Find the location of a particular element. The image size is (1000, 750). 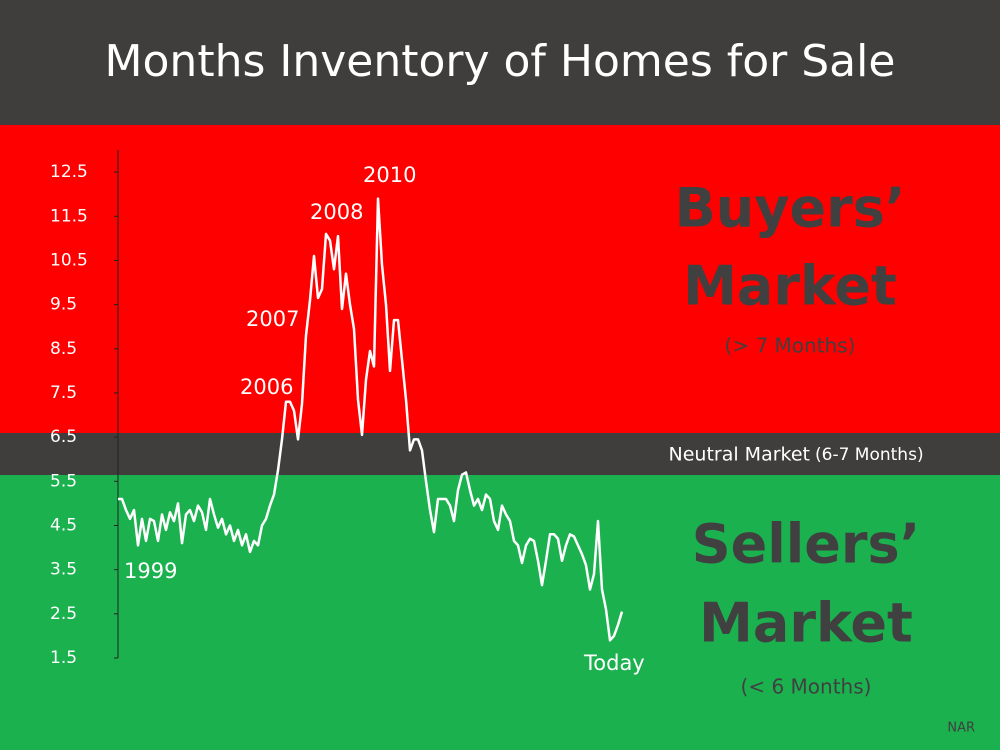

zone-label: Neutral Market is located at coordinates (739, 455).